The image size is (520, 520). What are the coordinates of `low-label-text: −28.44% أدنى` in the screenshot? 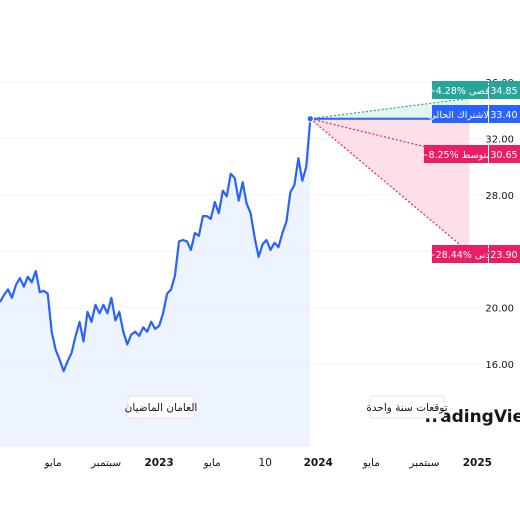 It's located at (460, 254).